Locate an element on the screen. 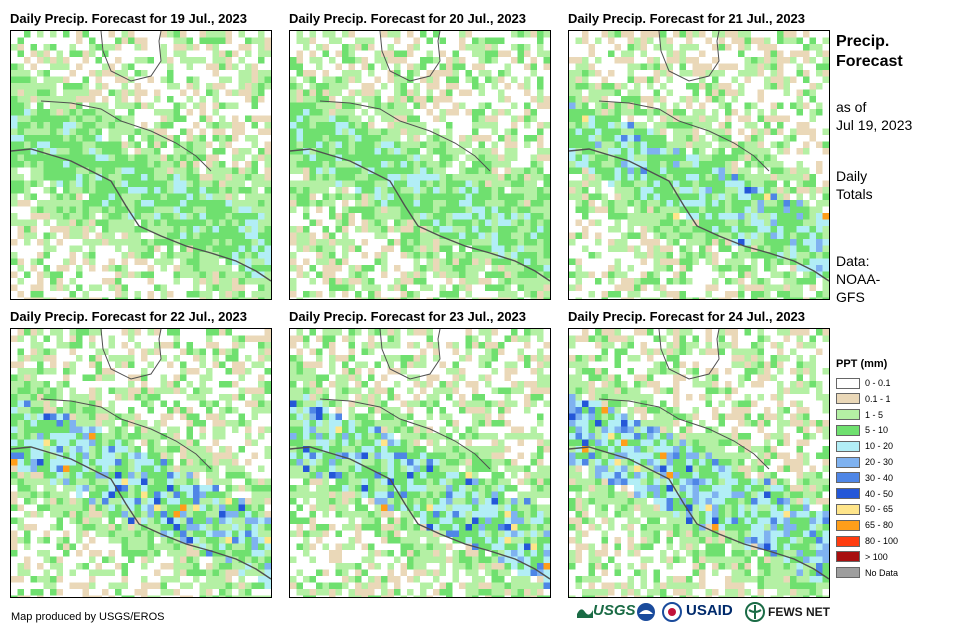 This screenshot has width=970, height=635. legend-item: No Data is located at coordinates (867, 573).